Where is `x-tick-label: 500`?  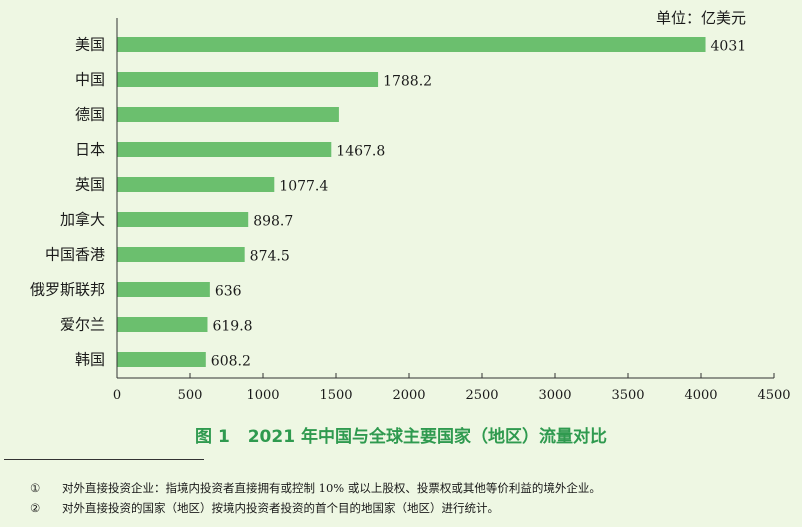 x-tick-label: 500 is located at coordinates (190, 395).